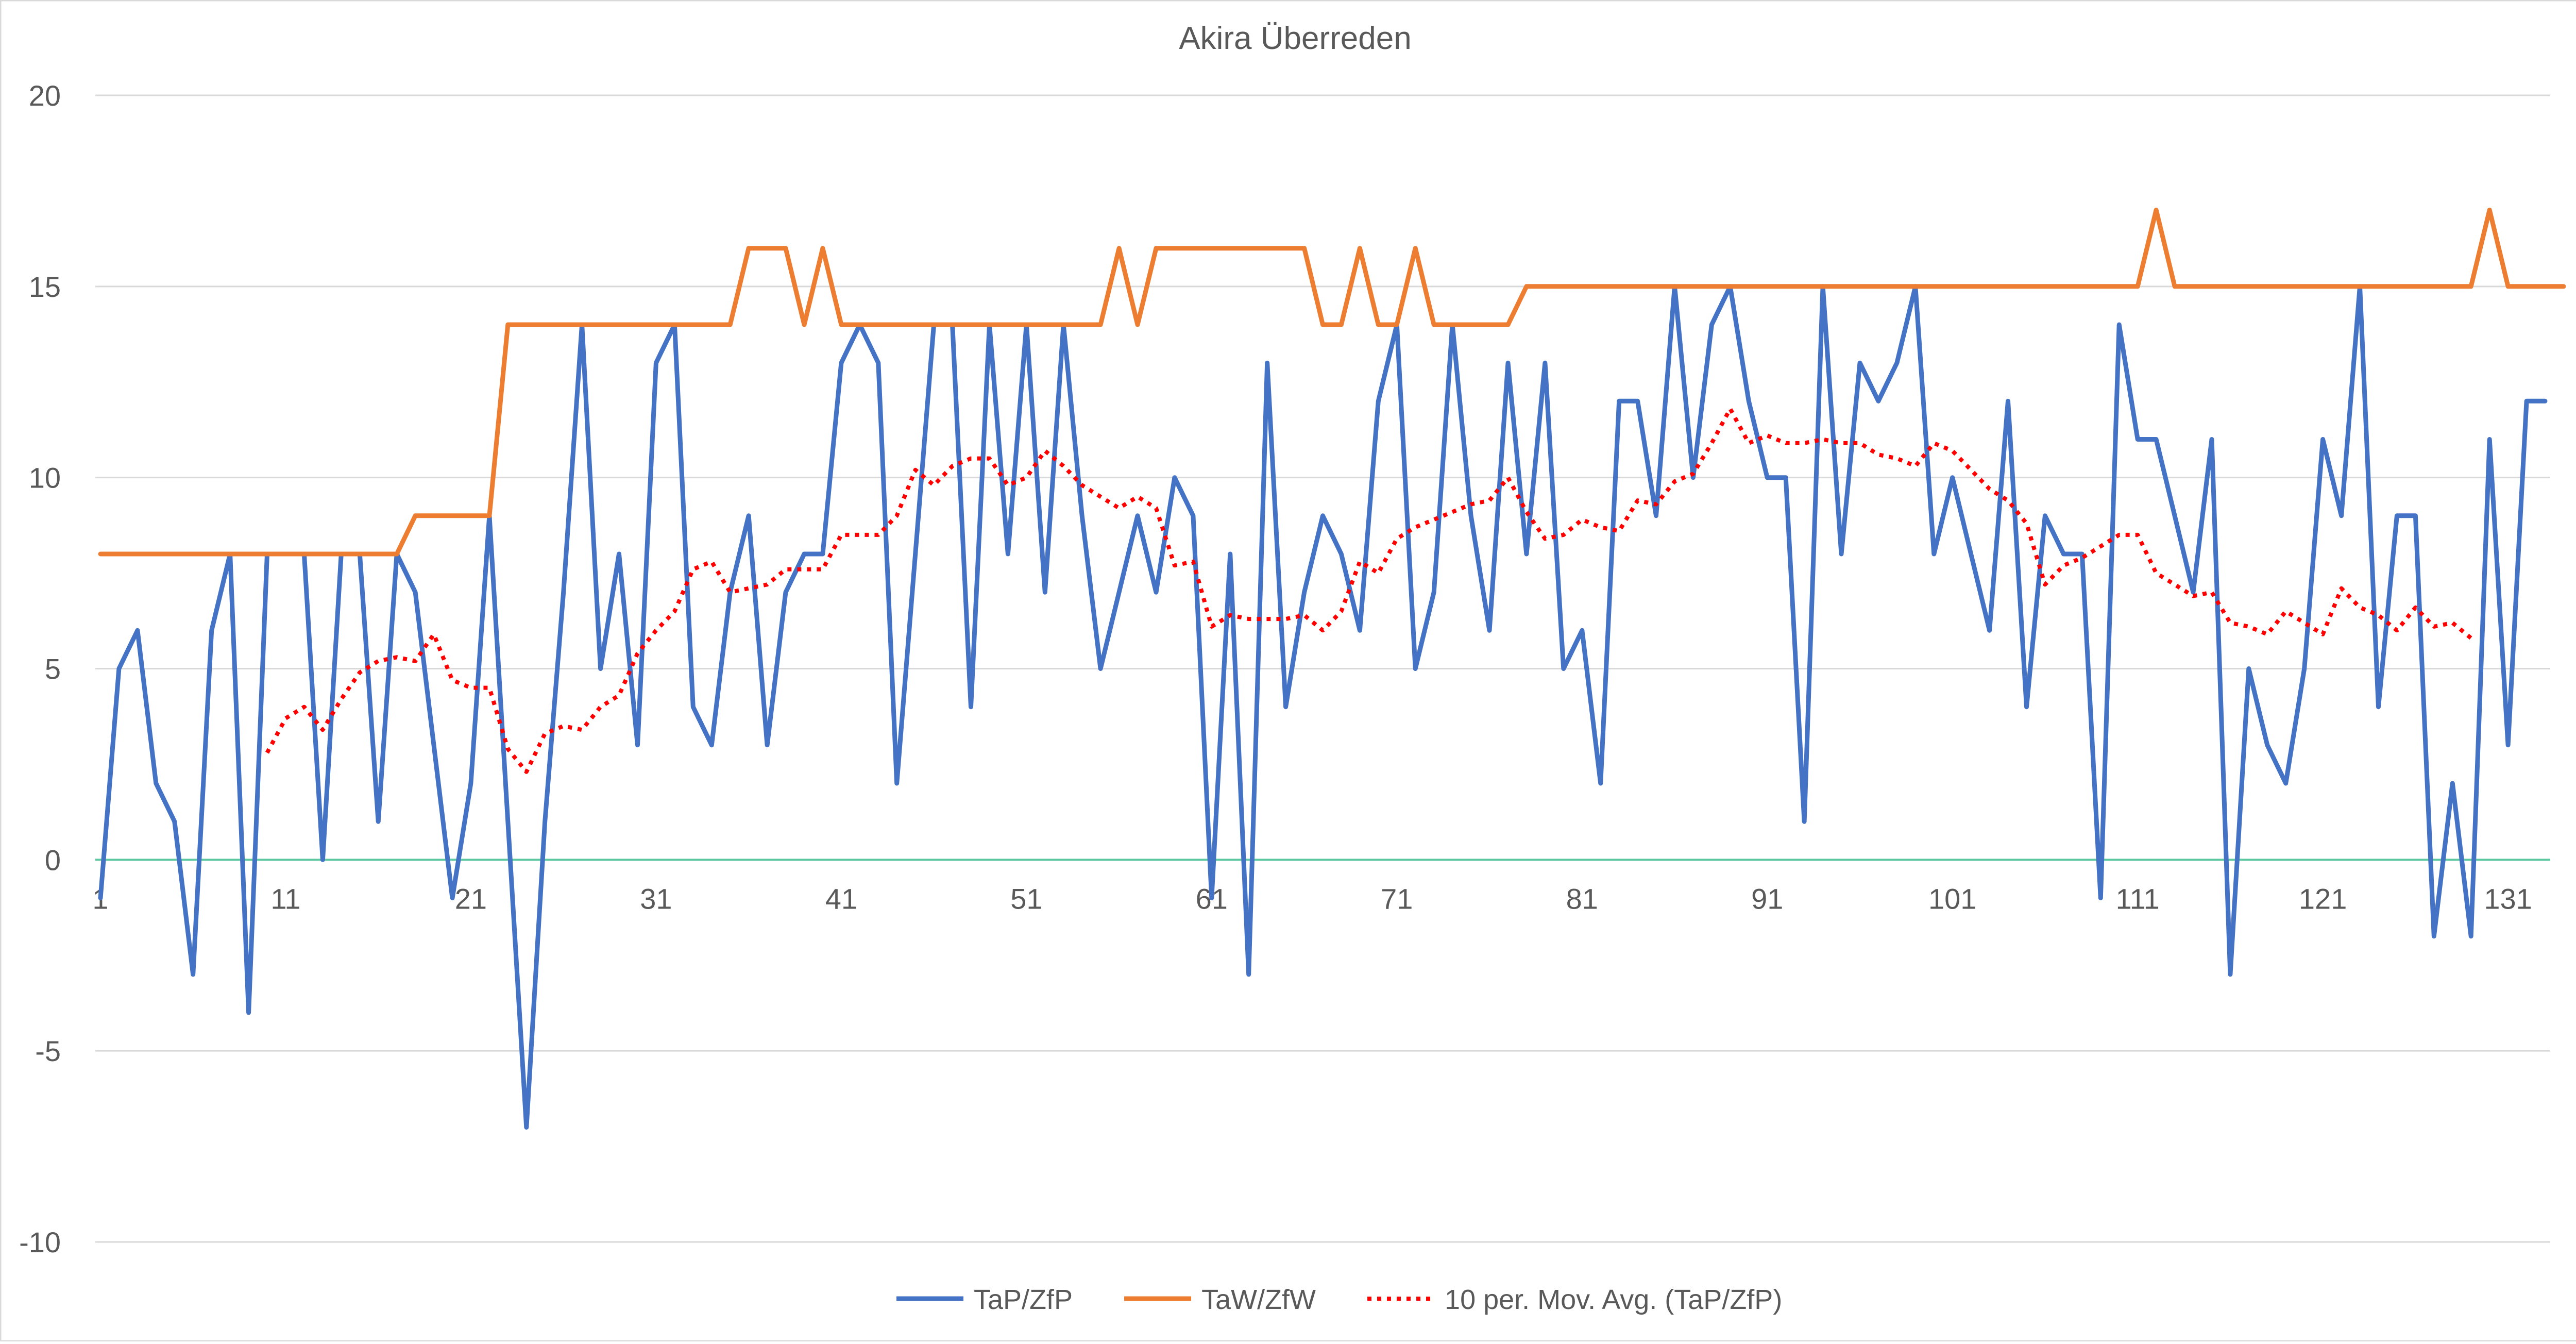 The width and height of the screenshot is (2576, 1344). What do you see at coordinates (45, 95) in the screenshot?
I see `y-tick-label: 20` at bounding box center [45, 95].